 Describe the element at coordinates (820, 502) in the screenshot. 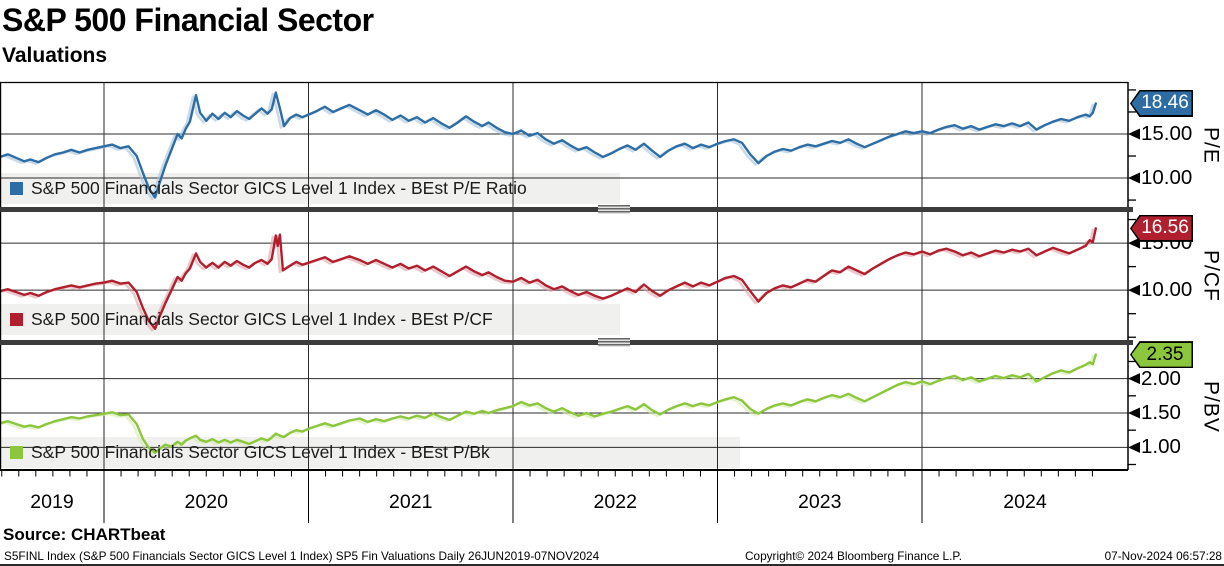

I see `x-year-label: 2023` at that location.